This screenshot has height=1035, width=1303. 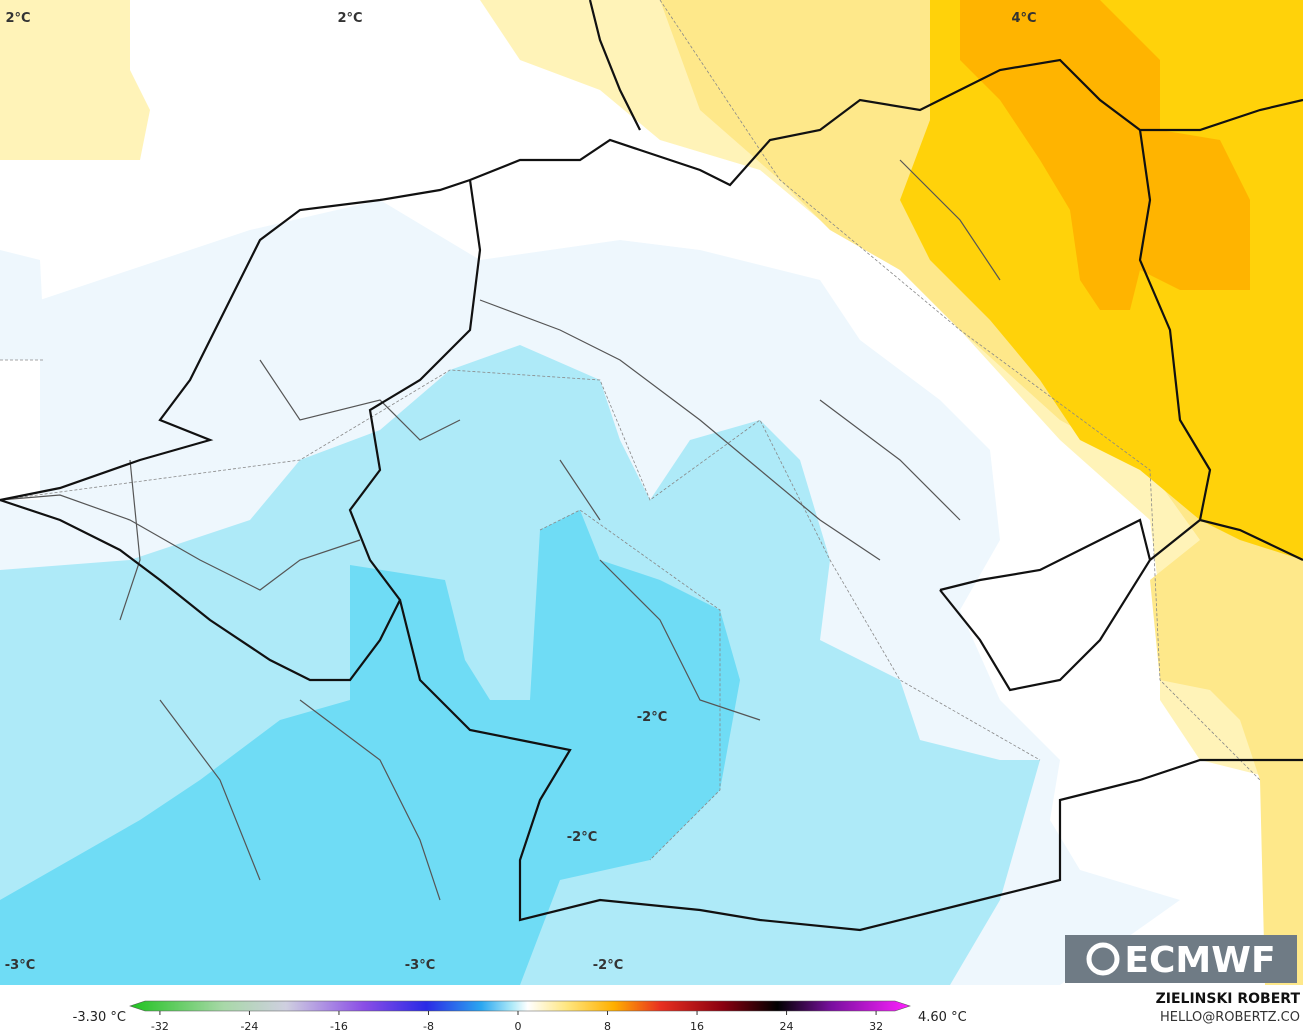 What do you see at coordinates (1105, 155) in the screenshot?
I see `zone-orange` at bounding box center [1105, 155].